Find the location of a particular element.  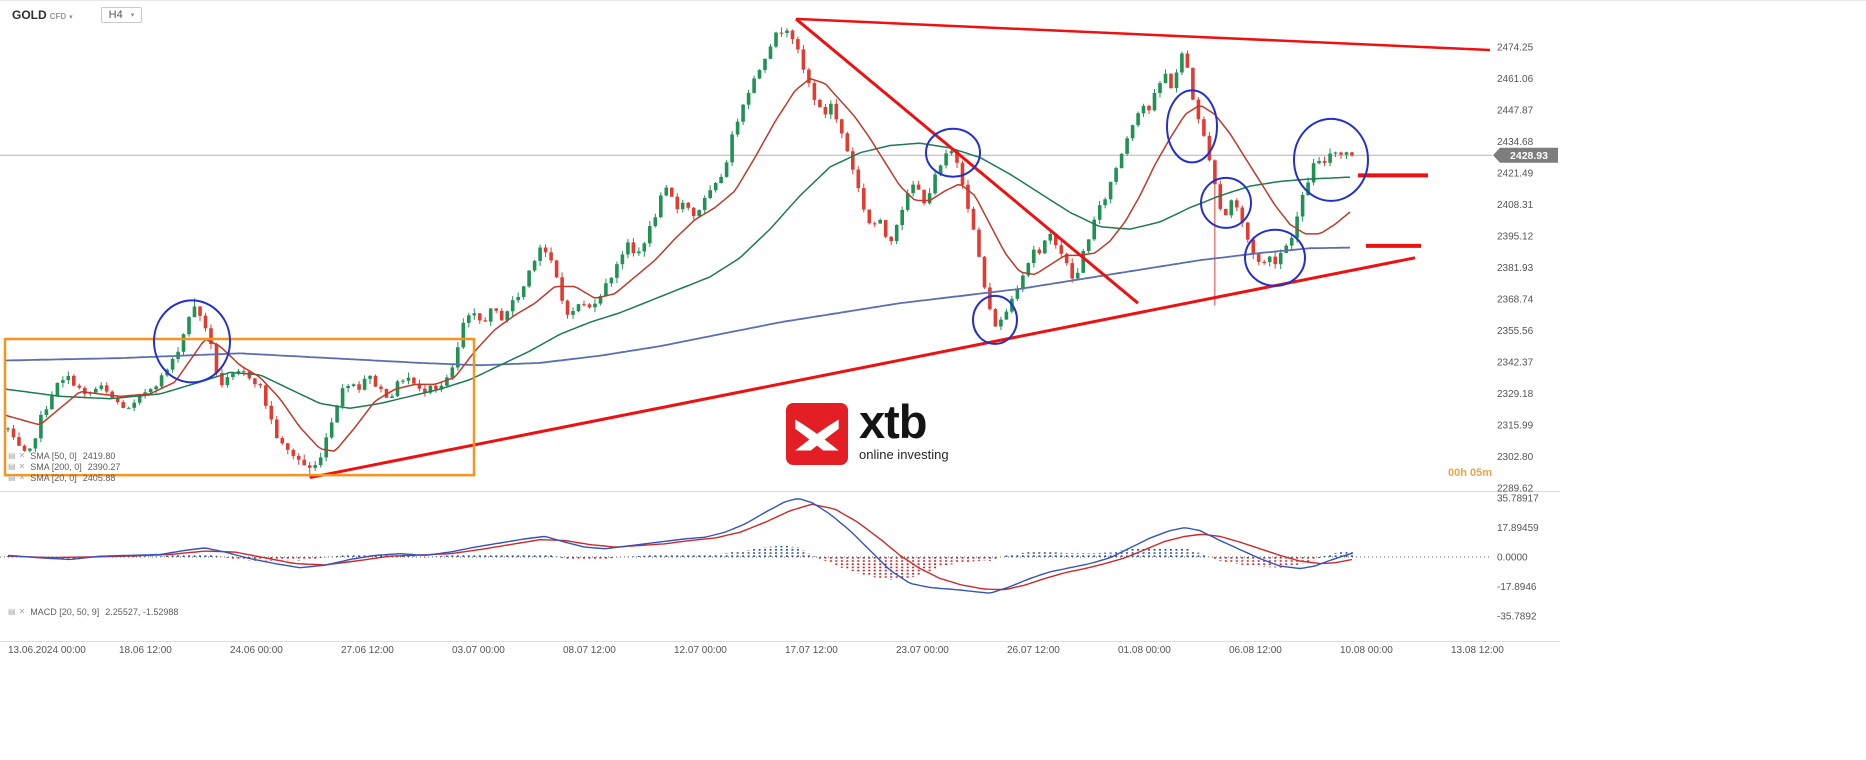

time-axis-label: 10.08 00:00 is located at coordinates (1366, 650).